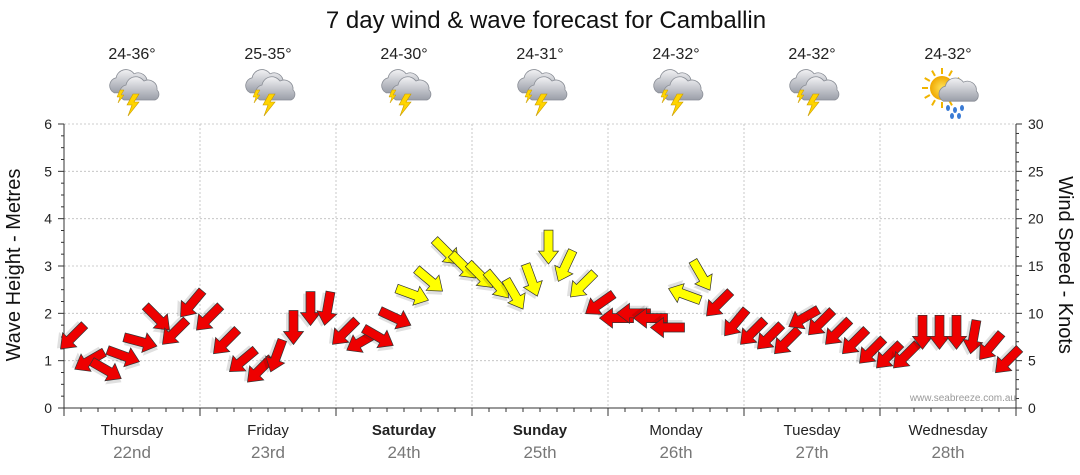 This screenshot has height=475, width=1080. Describe the element at coordinates (812, 430) in the screenshot. I see `day-name-label: Tuesday` at that location.